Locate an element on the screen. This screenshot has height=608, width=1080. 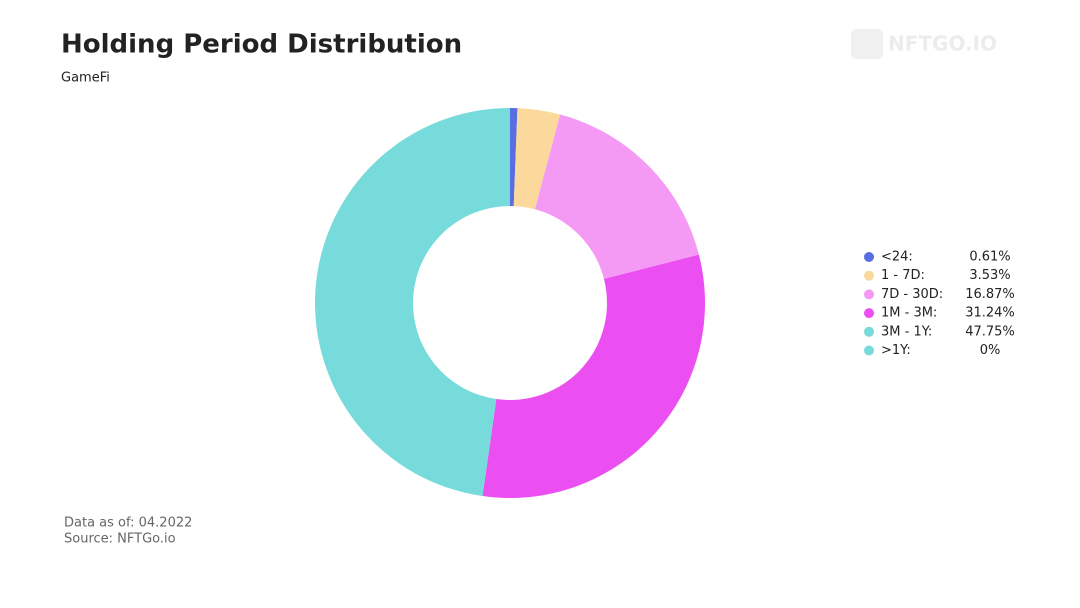
legend-value: 31.24% is located at coordinates (990, 313).